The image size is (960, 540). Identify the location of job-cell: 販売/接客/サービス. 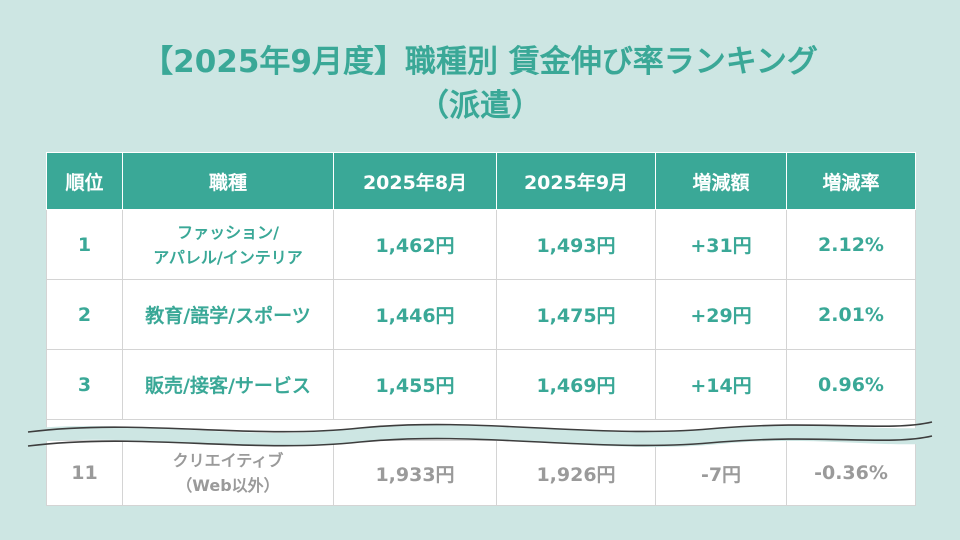
(228, 384).